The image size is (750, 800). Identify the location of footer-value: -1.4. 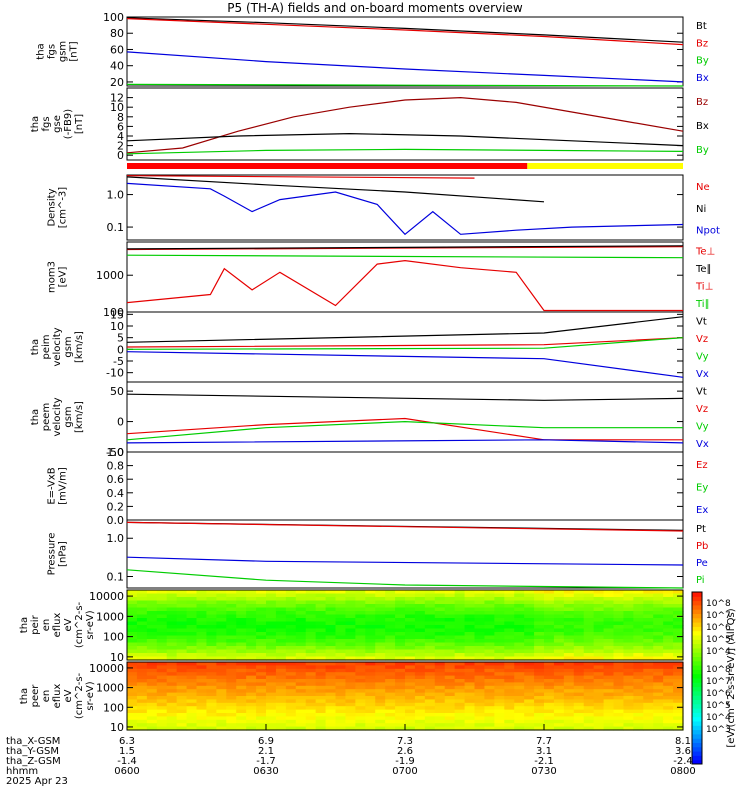
(127, 761).